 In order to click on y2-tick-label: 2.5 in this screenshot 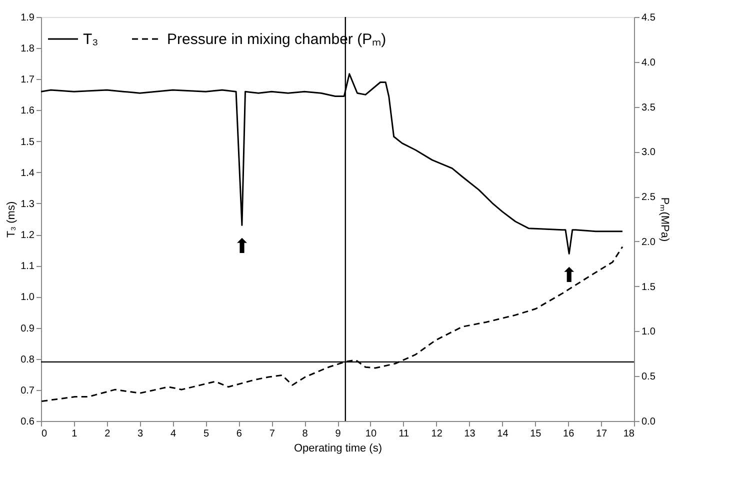, I will do `click(649, 198)`.